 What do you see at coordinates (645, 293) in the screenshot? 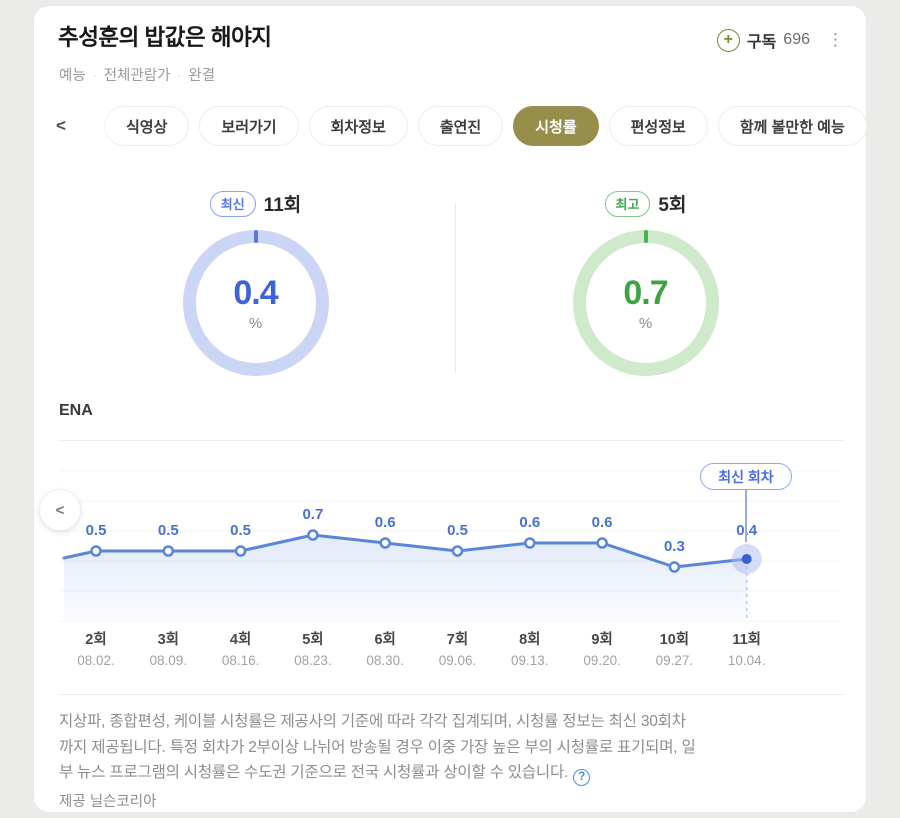
I see `best-rating-value: 0.7` at bounding box center [645, 293].